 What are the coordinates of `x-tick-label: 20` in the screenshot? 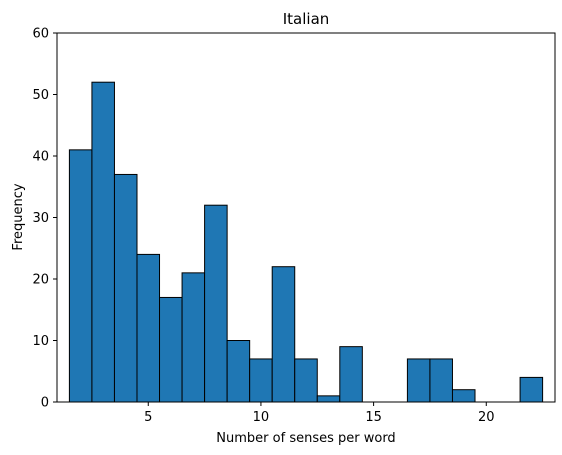 It's located at (486, 417).